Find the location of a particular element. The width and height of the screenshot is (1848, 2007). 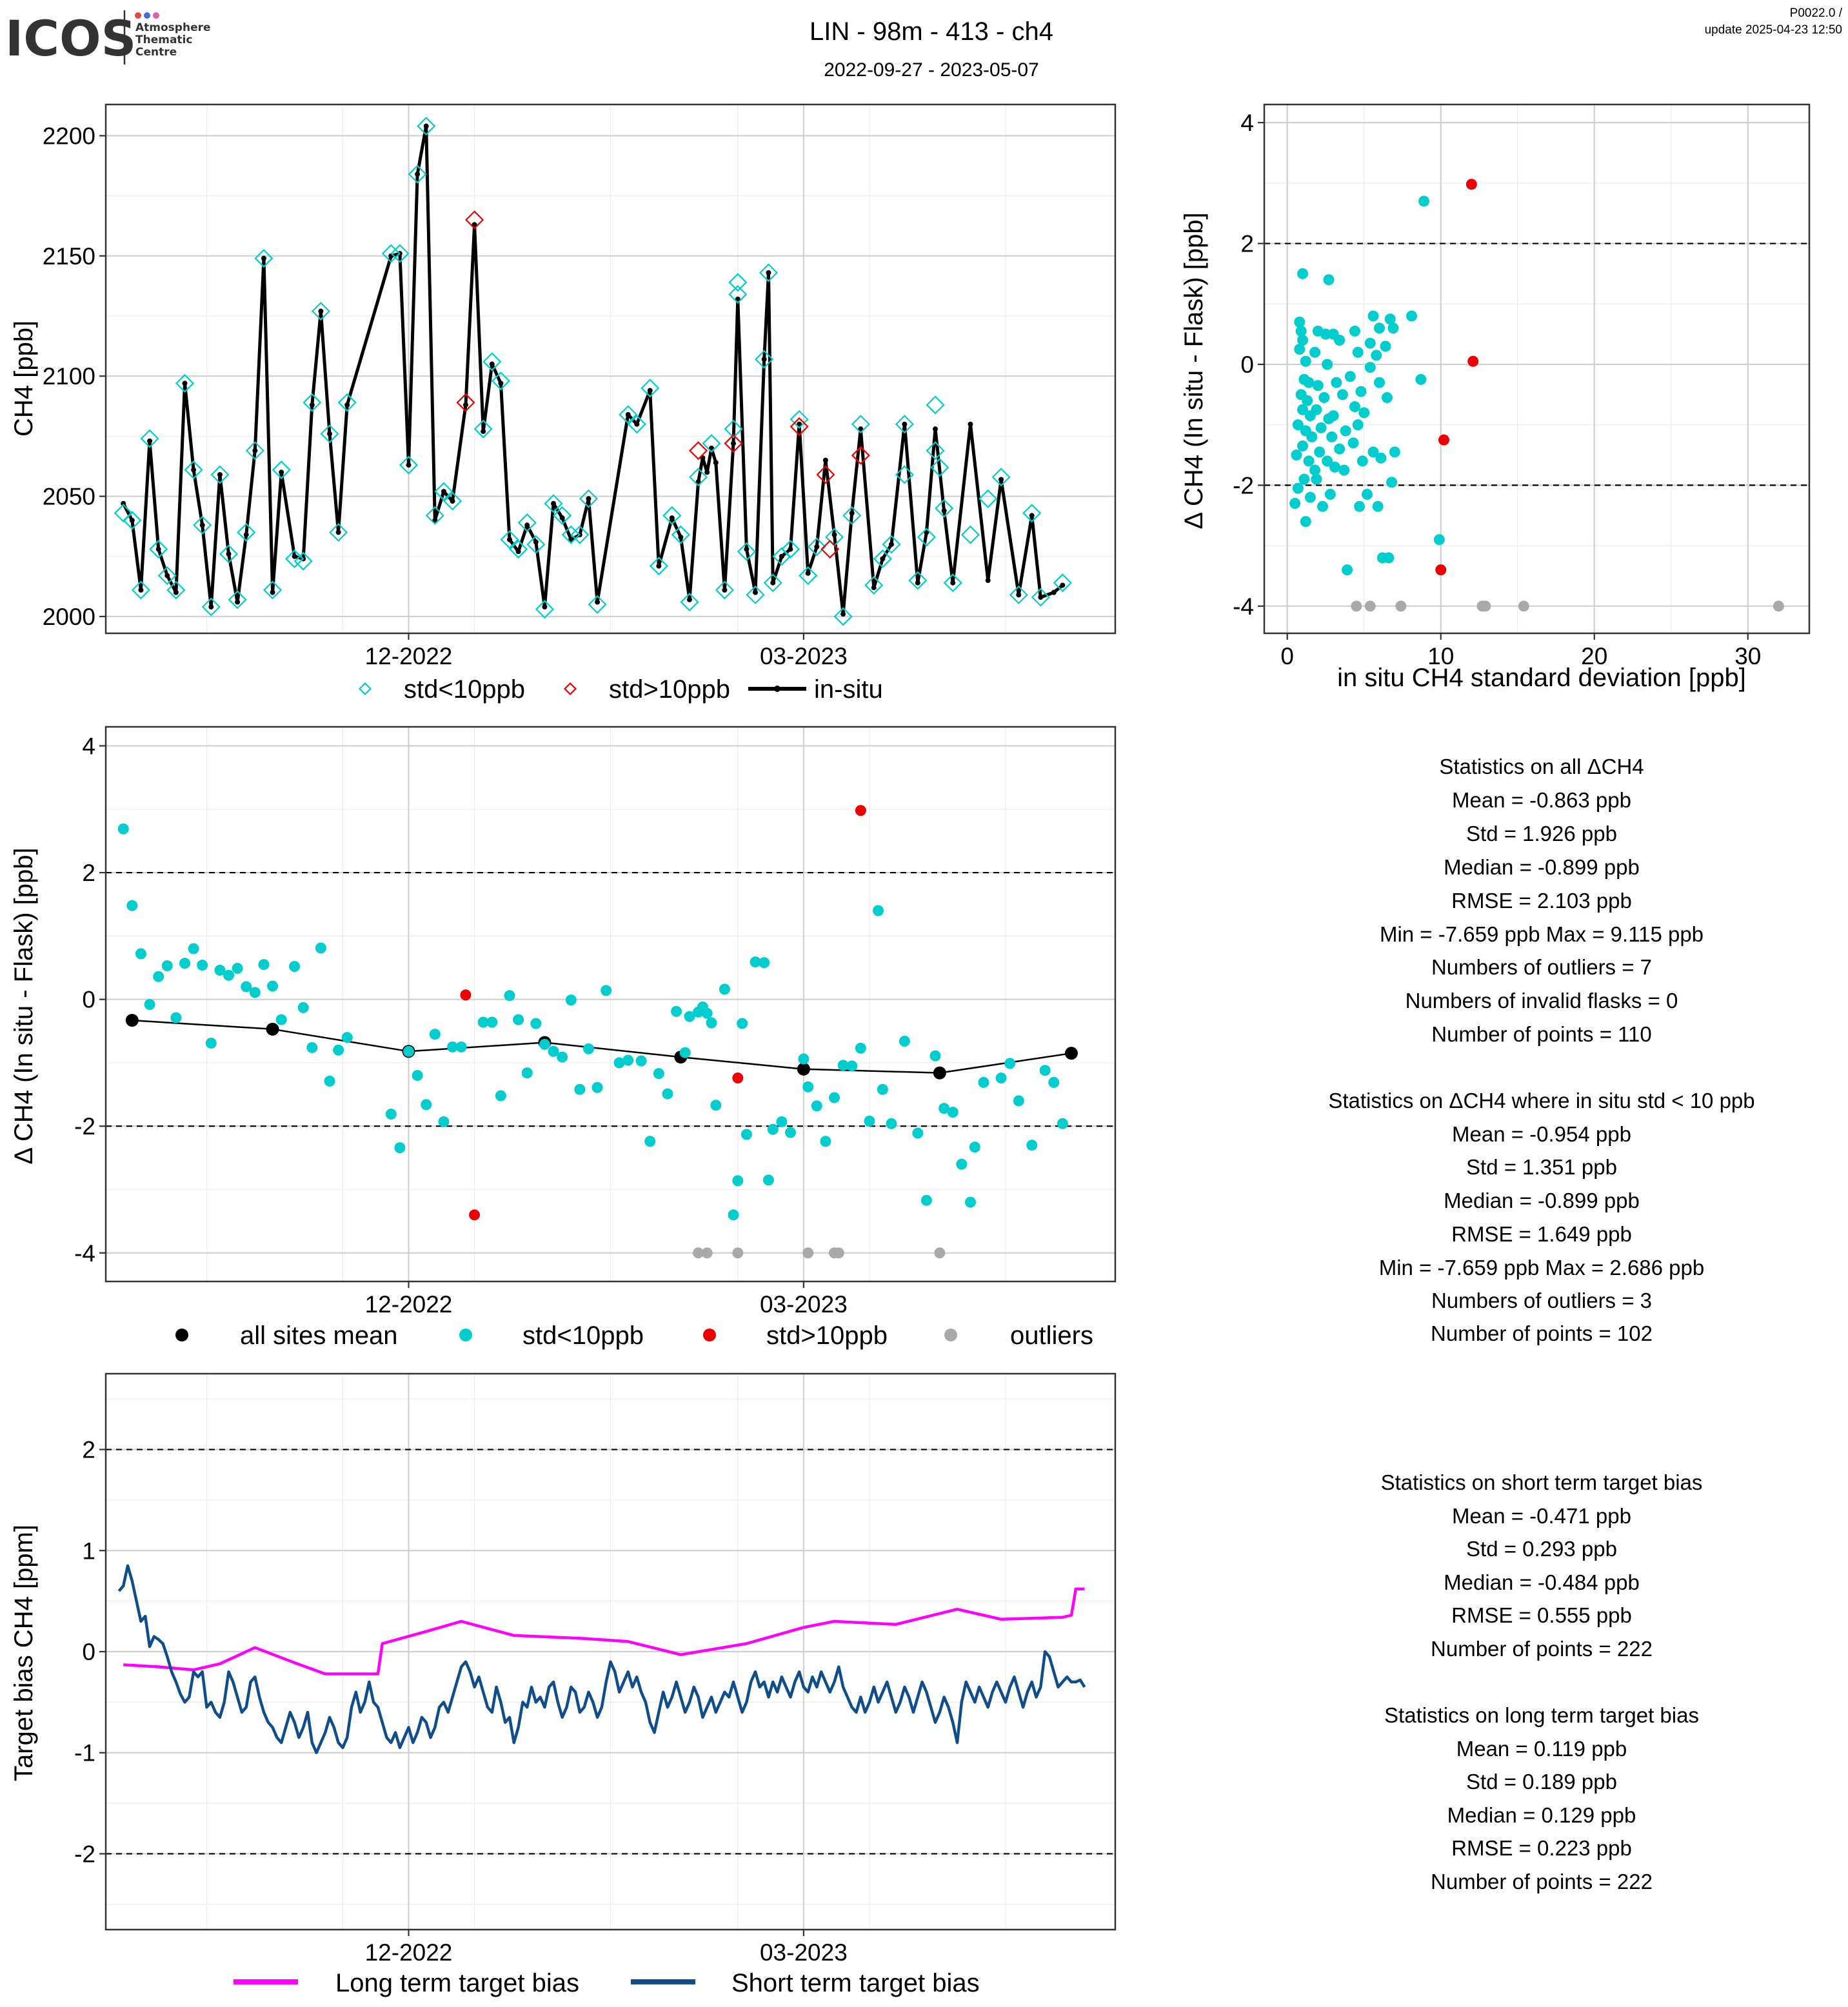

stats-short-median: Median = -0.484 ppb is located at coordinates (1542, 1582).